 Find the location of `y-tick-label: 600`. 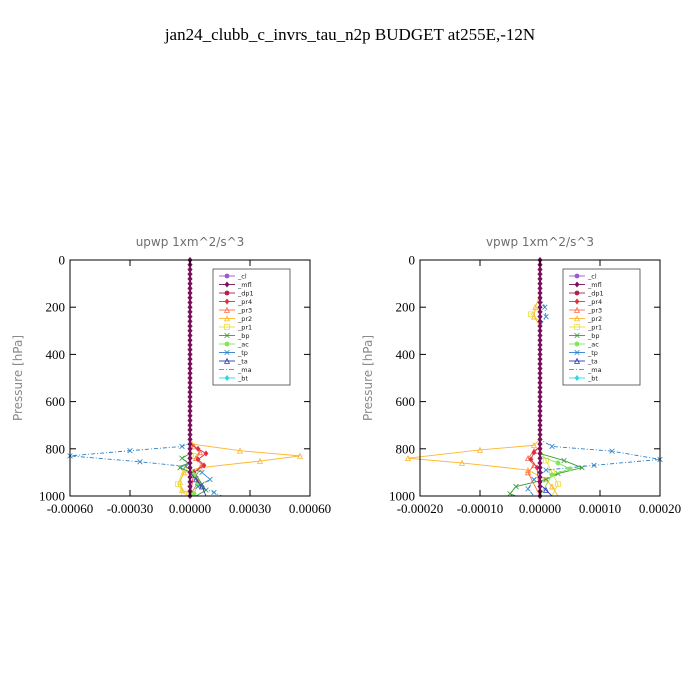

y-tick-label: 600 is located at coordinates (56, 401).